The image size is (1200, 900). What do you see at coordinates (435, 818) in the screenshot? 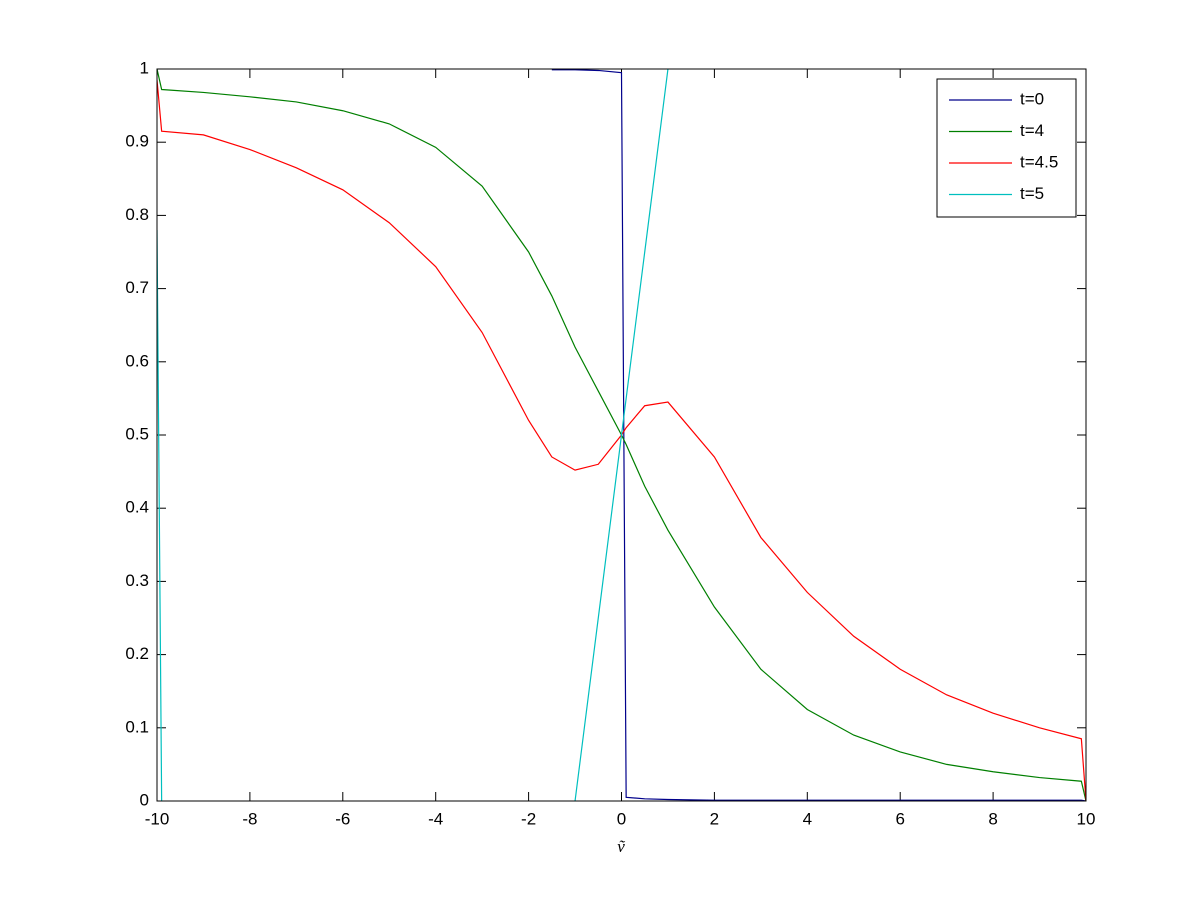
I see `x-tick-label: -4` at bounding box center [435, 818].